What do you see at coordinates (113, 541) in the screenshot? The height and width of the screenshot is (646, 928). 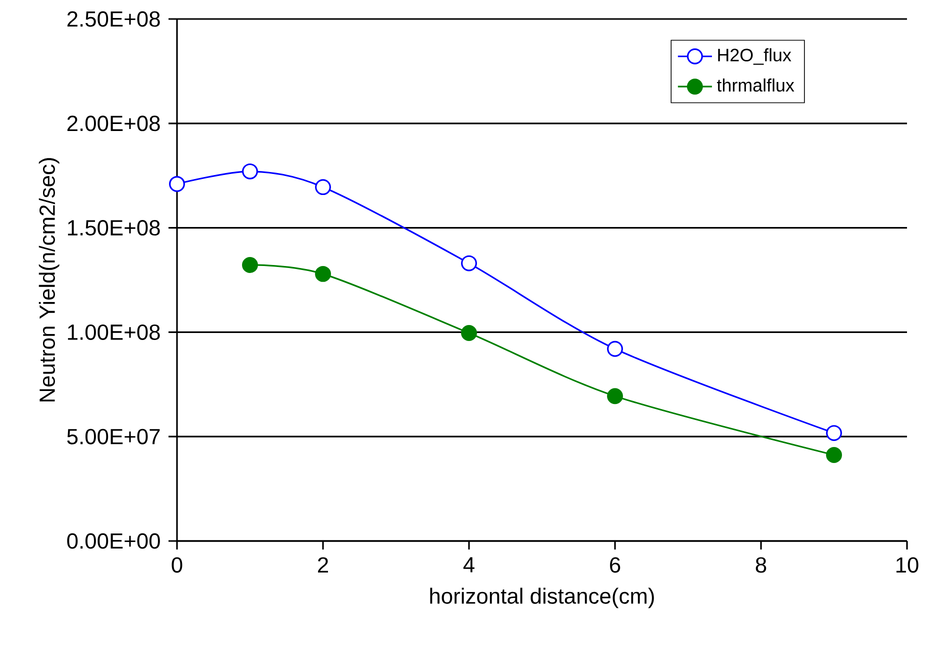 I see `y-tick-label: 0.00E+00` at bounding box center [113, 541].